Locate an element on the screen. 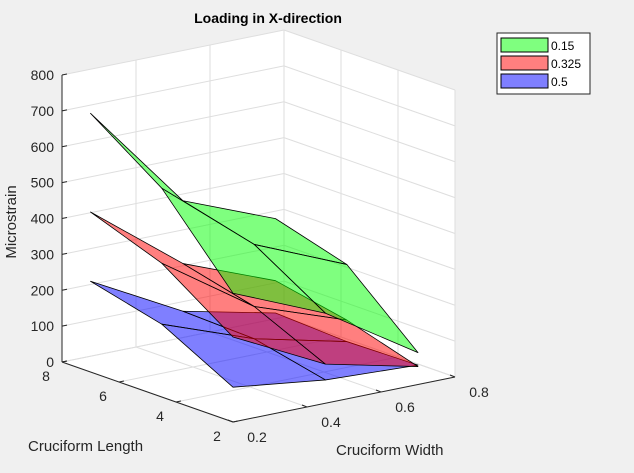 This screenshot has height=473, width=634. y-tick-label: 8 is located at coordinates (46, 376).